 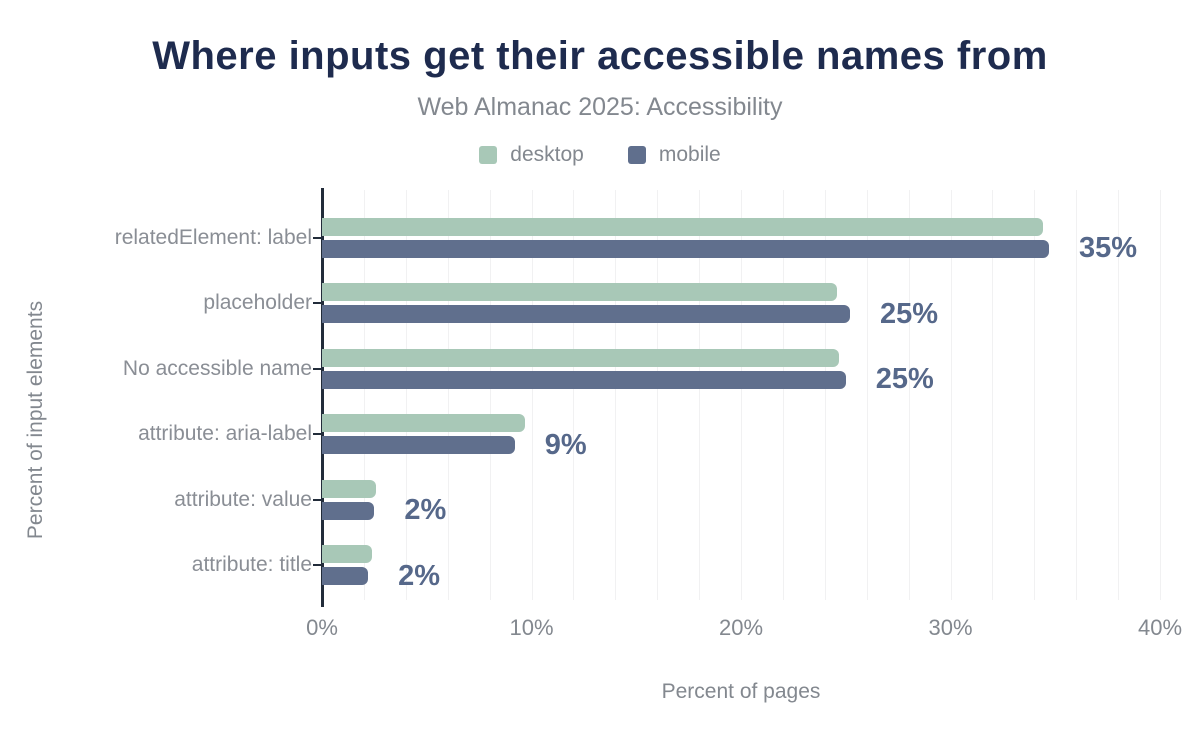 What do you see at coordinates (531, 627) in the screenshot?
I see `x-tick-label: 10%` at bounding box center [531, 627].